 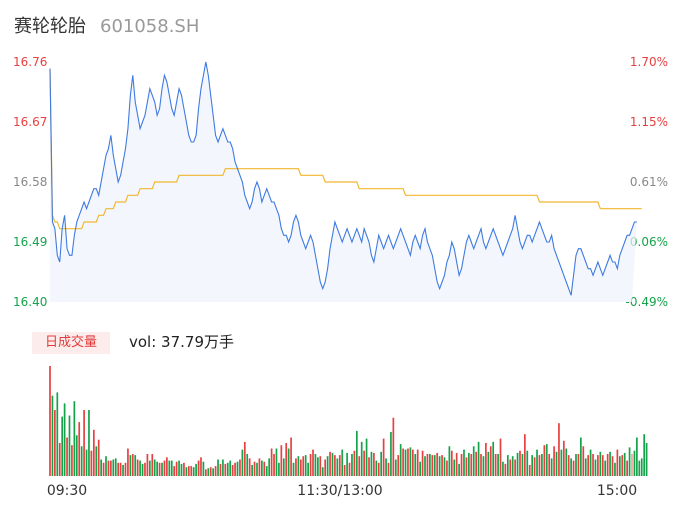 What do you see at coordinates (617, 491) in the screenshot?
I see `time-axis-label: 15:00` at bounding box center [617, 491].